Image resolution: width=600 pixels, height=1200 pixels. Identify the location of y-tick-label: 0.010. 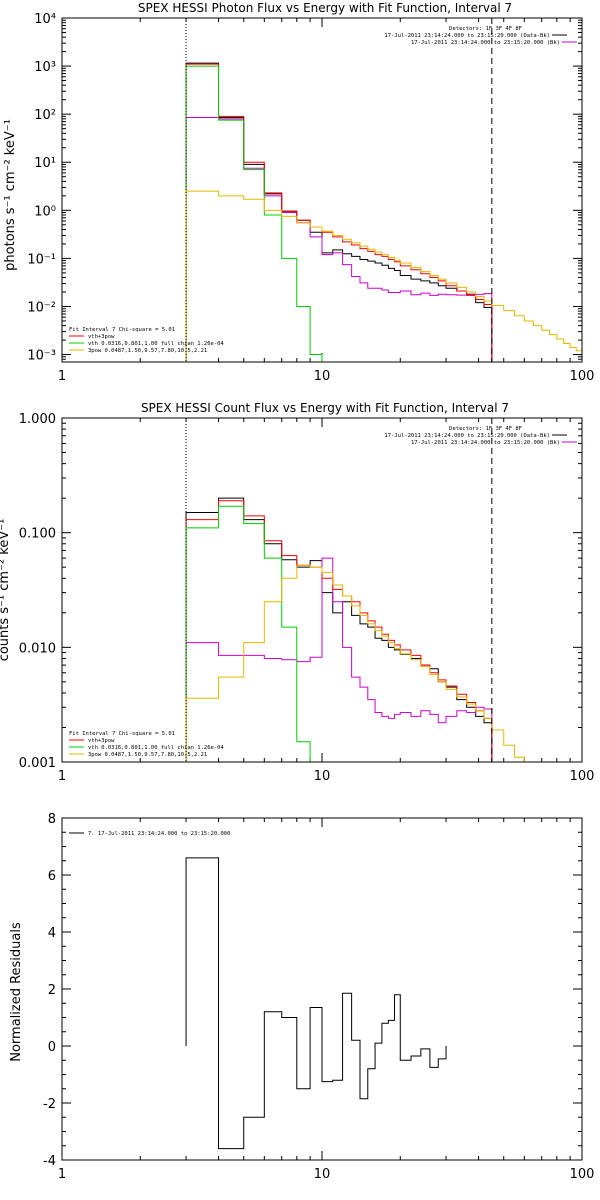
(37, 648).